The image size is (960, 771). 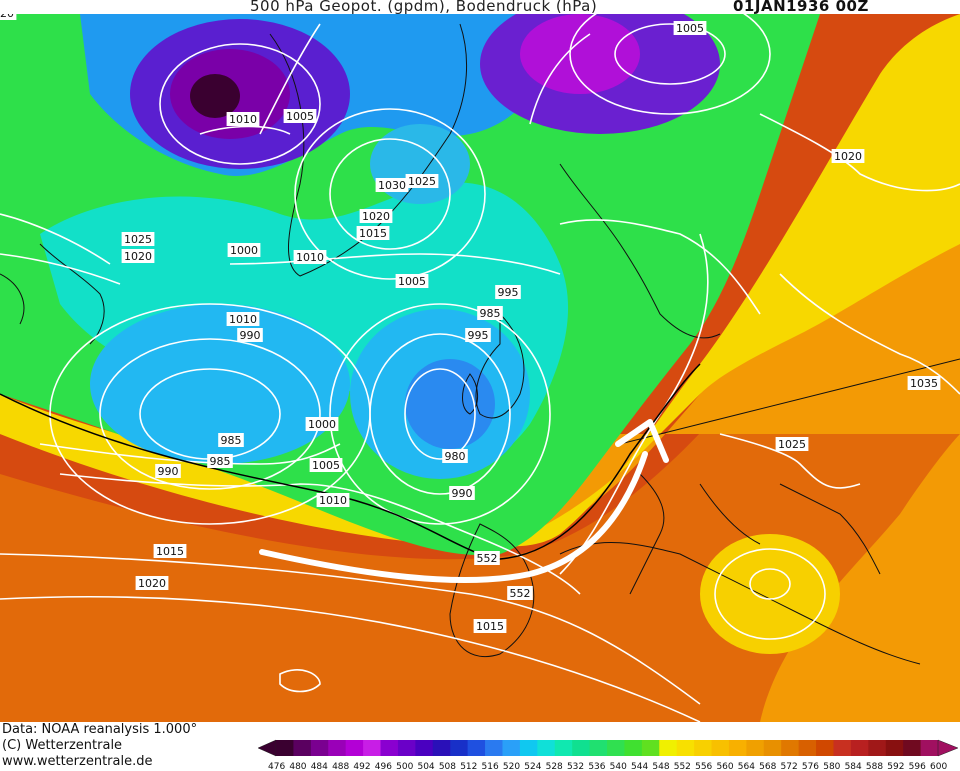 What do you see at coordinates (424, 7) in the screenshot?
I see `map-title: 500 hPa Geopot. (gpdm), Bodendruck (hPa)` at bounding box center [424, 7].